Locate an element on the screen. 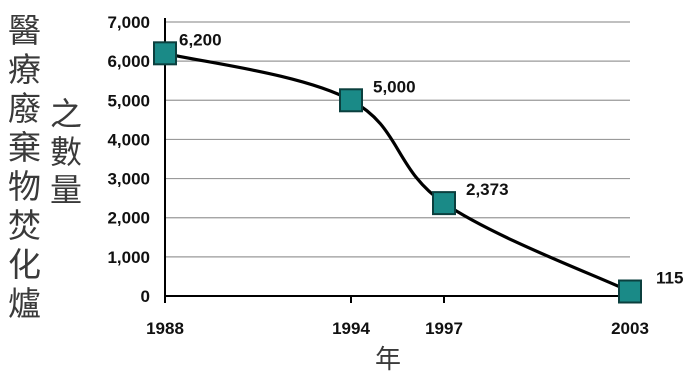  y-tick-label: 6,000 is located at coordinates (128, 61).